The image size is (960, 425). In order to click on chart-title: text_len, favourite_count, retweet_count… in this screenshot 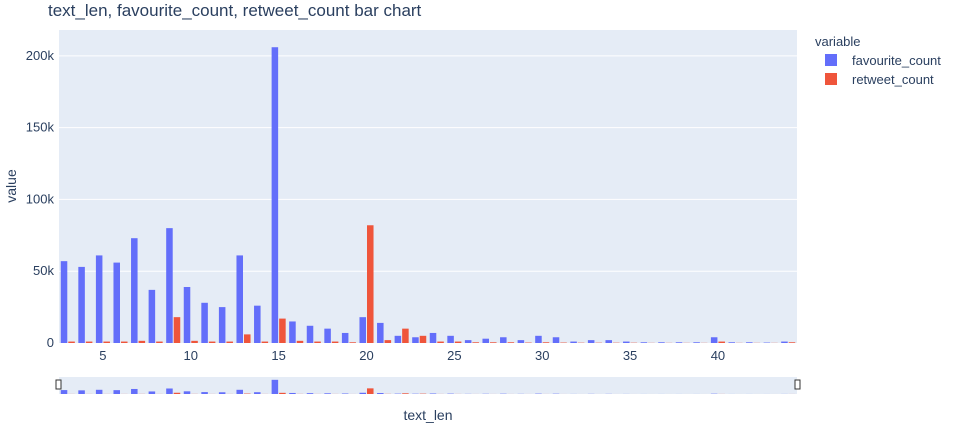, I will do `click(235, 10)`.